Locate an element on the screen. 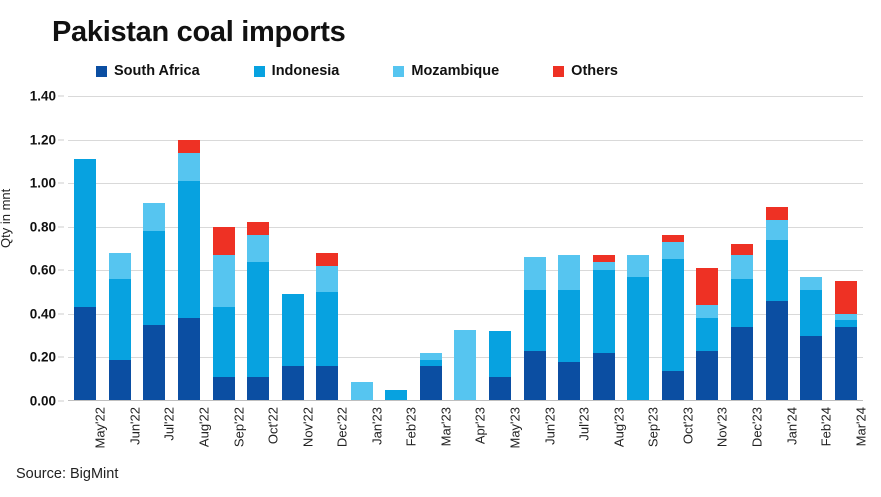 The image size is (881, 497). y-axis-tick-label: 1.40 is located at coordinates (42, 96).